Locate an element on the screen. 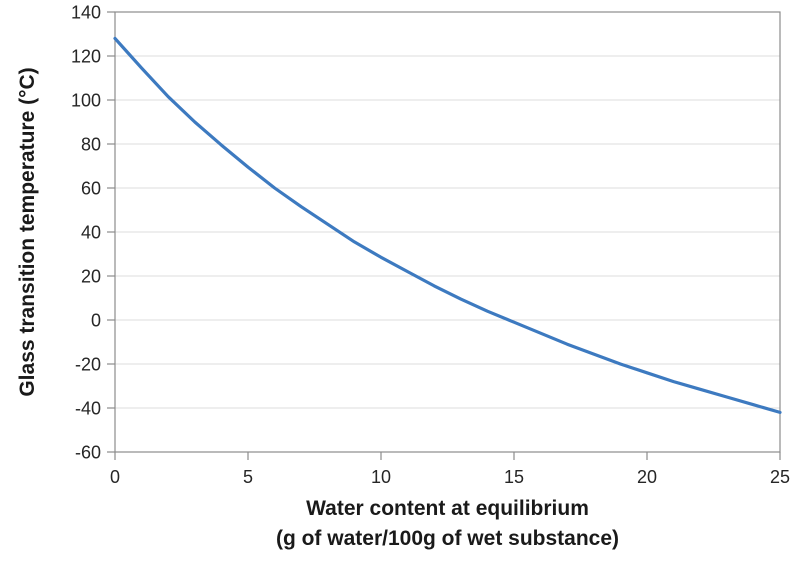 This screenshot has width=800, height=571. y-tick-label: 40 is located at coordinates (91, 233).